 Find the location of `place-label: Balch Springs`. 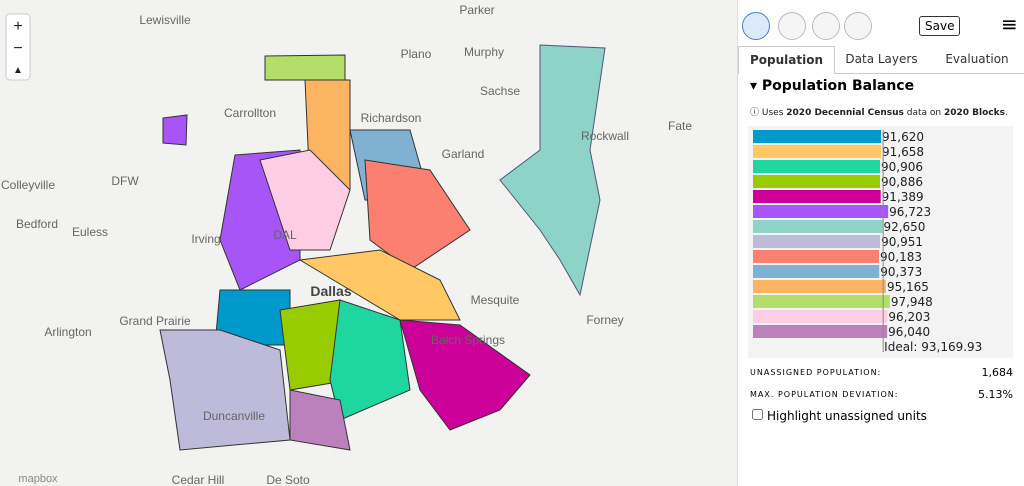

place-label: Balch Springs is located at coordinates (468, 340).